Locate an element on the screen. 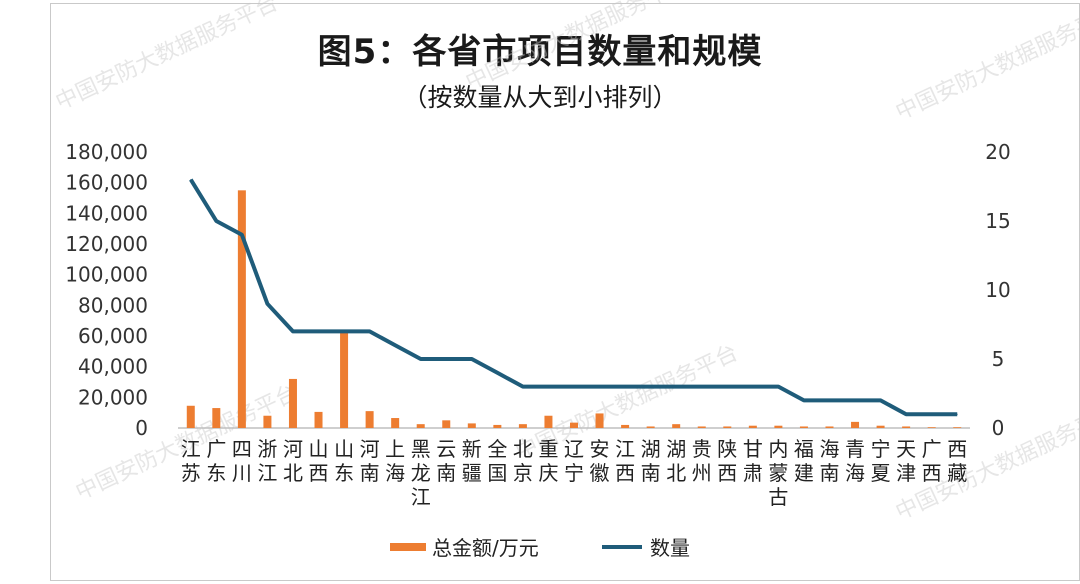  right-axis-tick-label: 20 is located at coordinates (997, 152).